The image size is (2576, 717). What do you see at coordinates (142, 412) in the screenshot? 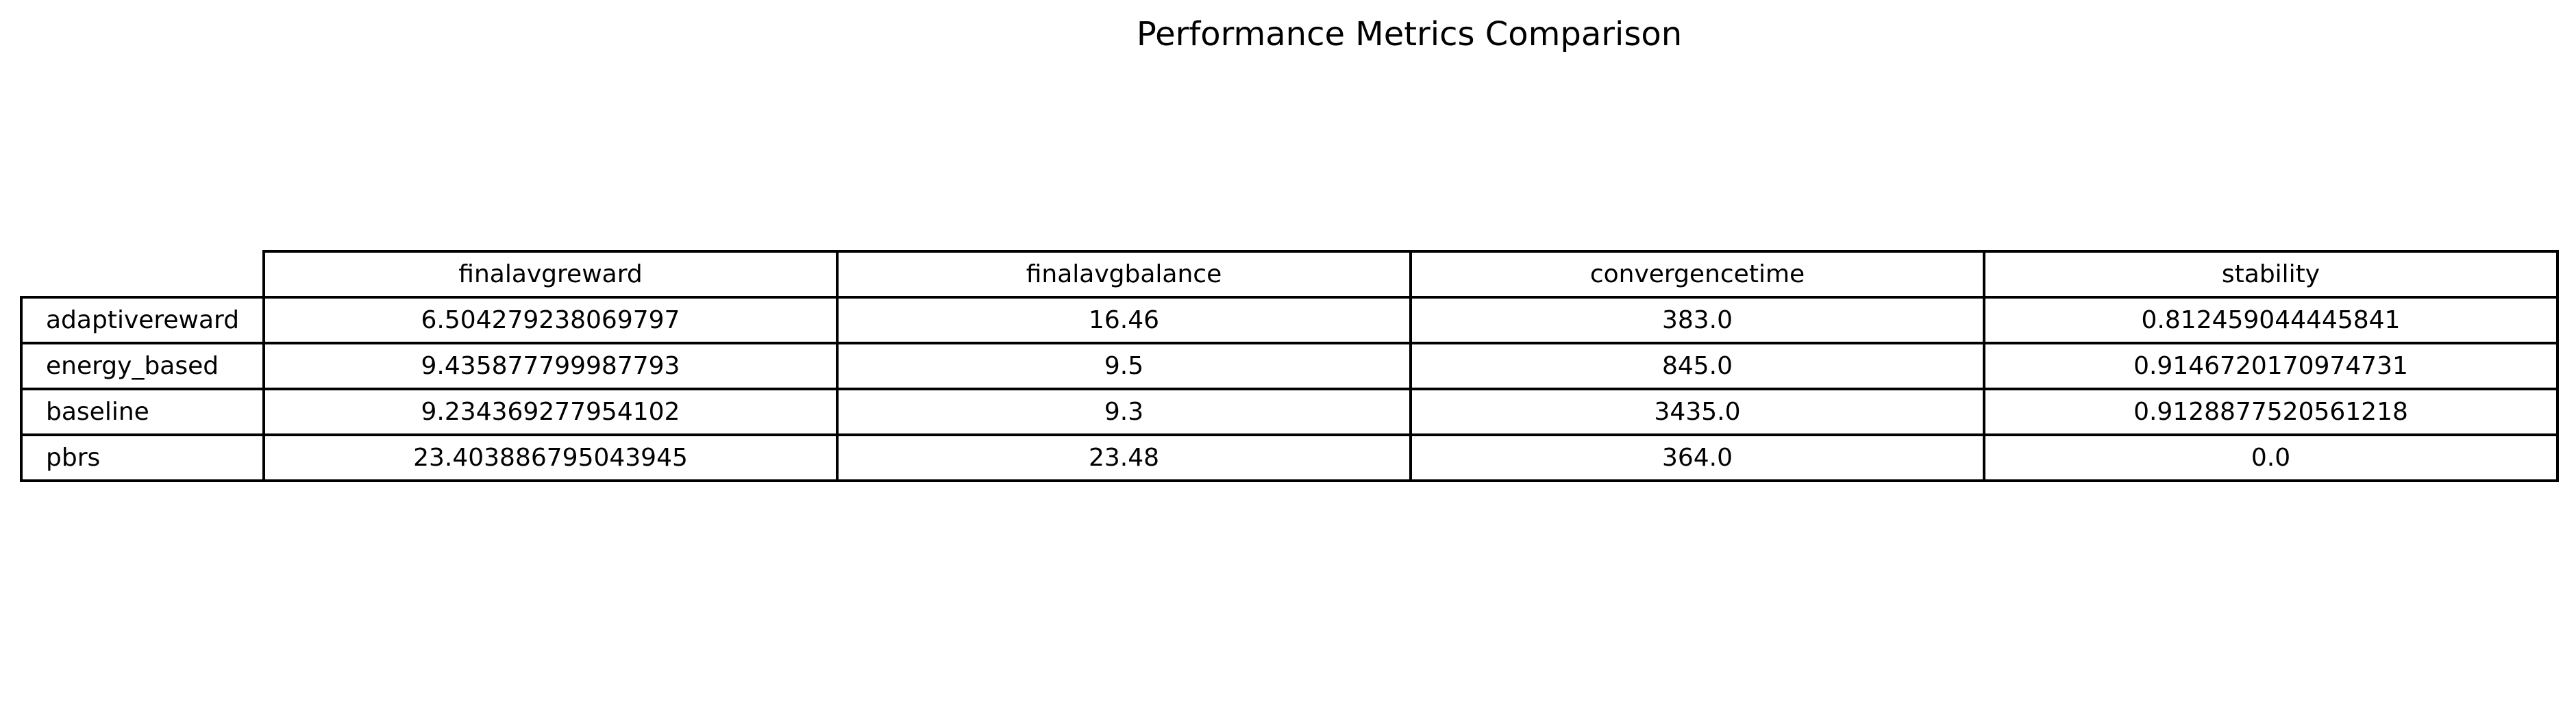
I see `row-label: baseline` at bounding box center [142, 412].